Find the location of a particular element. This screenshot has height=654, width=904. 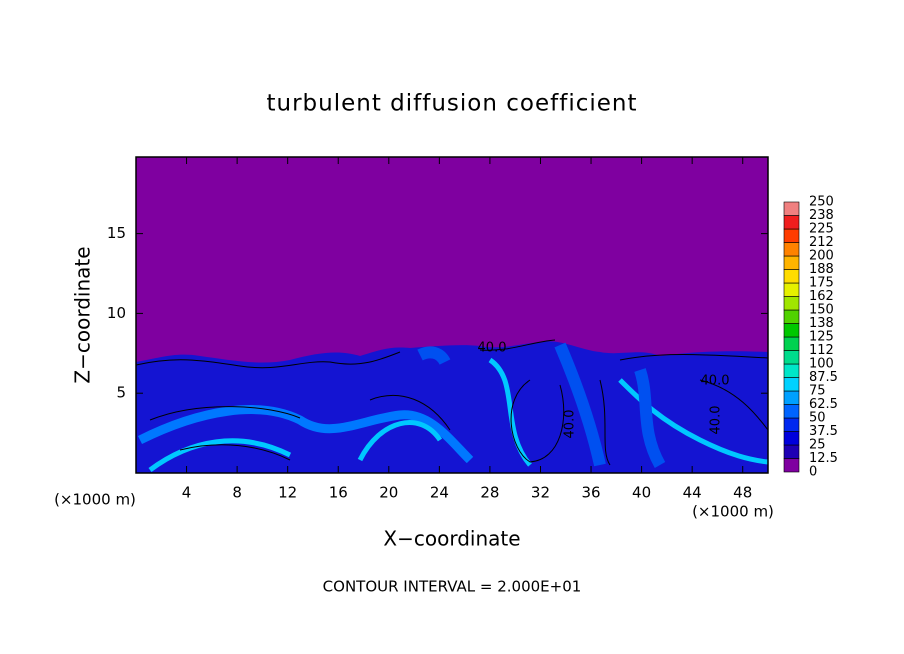

x-axis-label: X−coordinate is located at coordinates (451, 539).